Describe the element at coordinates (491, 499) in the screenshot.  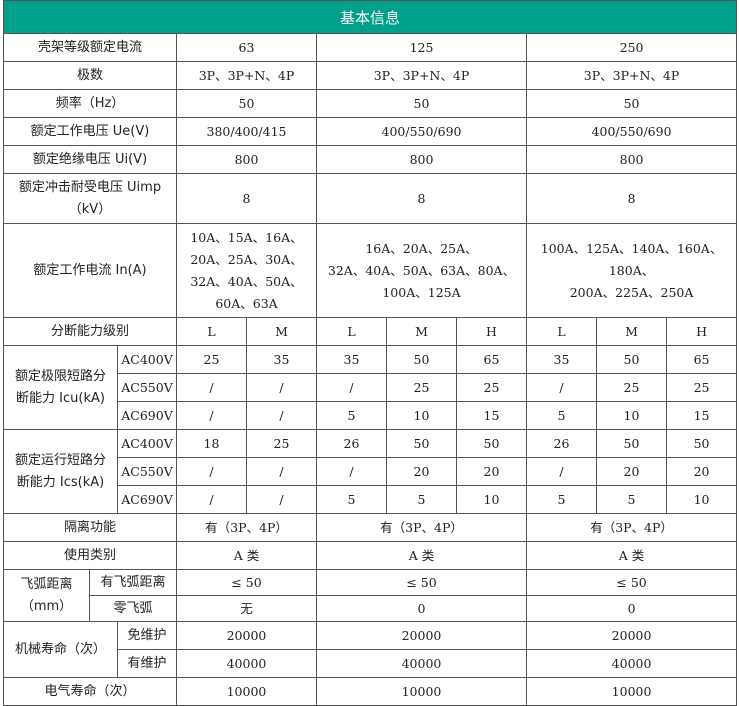
I see `table-cell: 10` at that location.